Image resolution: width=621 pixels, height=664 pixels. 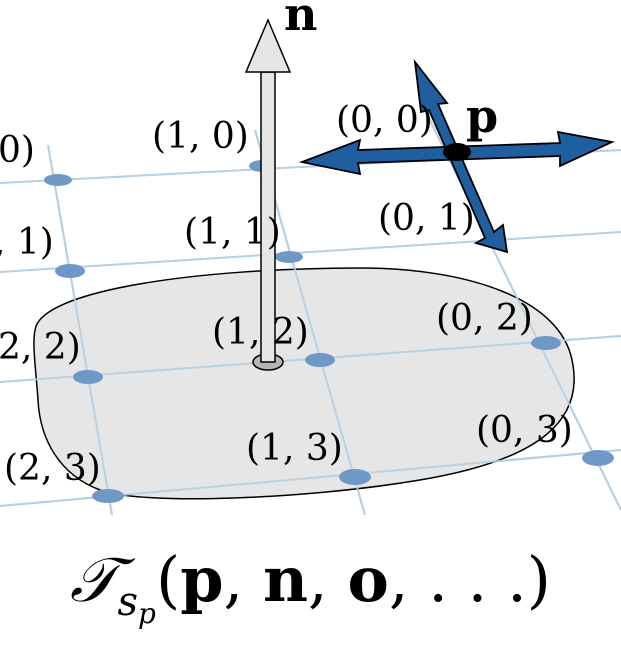 What do you see at coordinates (40, 347) in the screenshot?
I see `grid-label: 2, 2)` at bounding box center [40, 347].